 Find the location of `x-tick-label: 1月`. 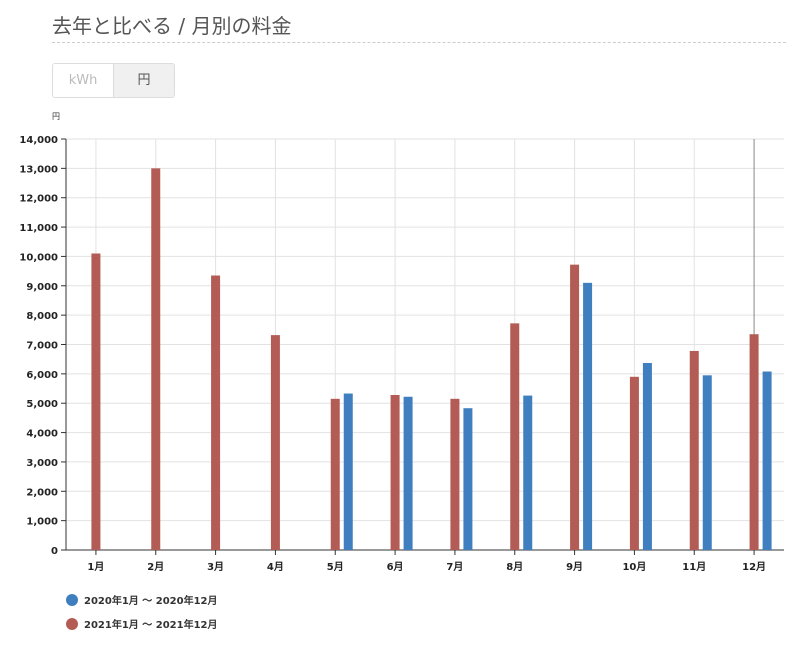

x-tick-label: 1月 is located at coordinates (95, 567).